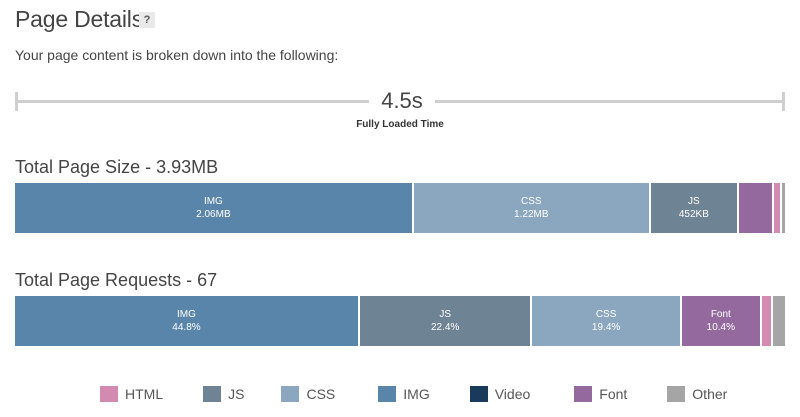 The image size is (800, 417). I want to click on fully-loaded-timeline: 4.5s, so click(400, 101).